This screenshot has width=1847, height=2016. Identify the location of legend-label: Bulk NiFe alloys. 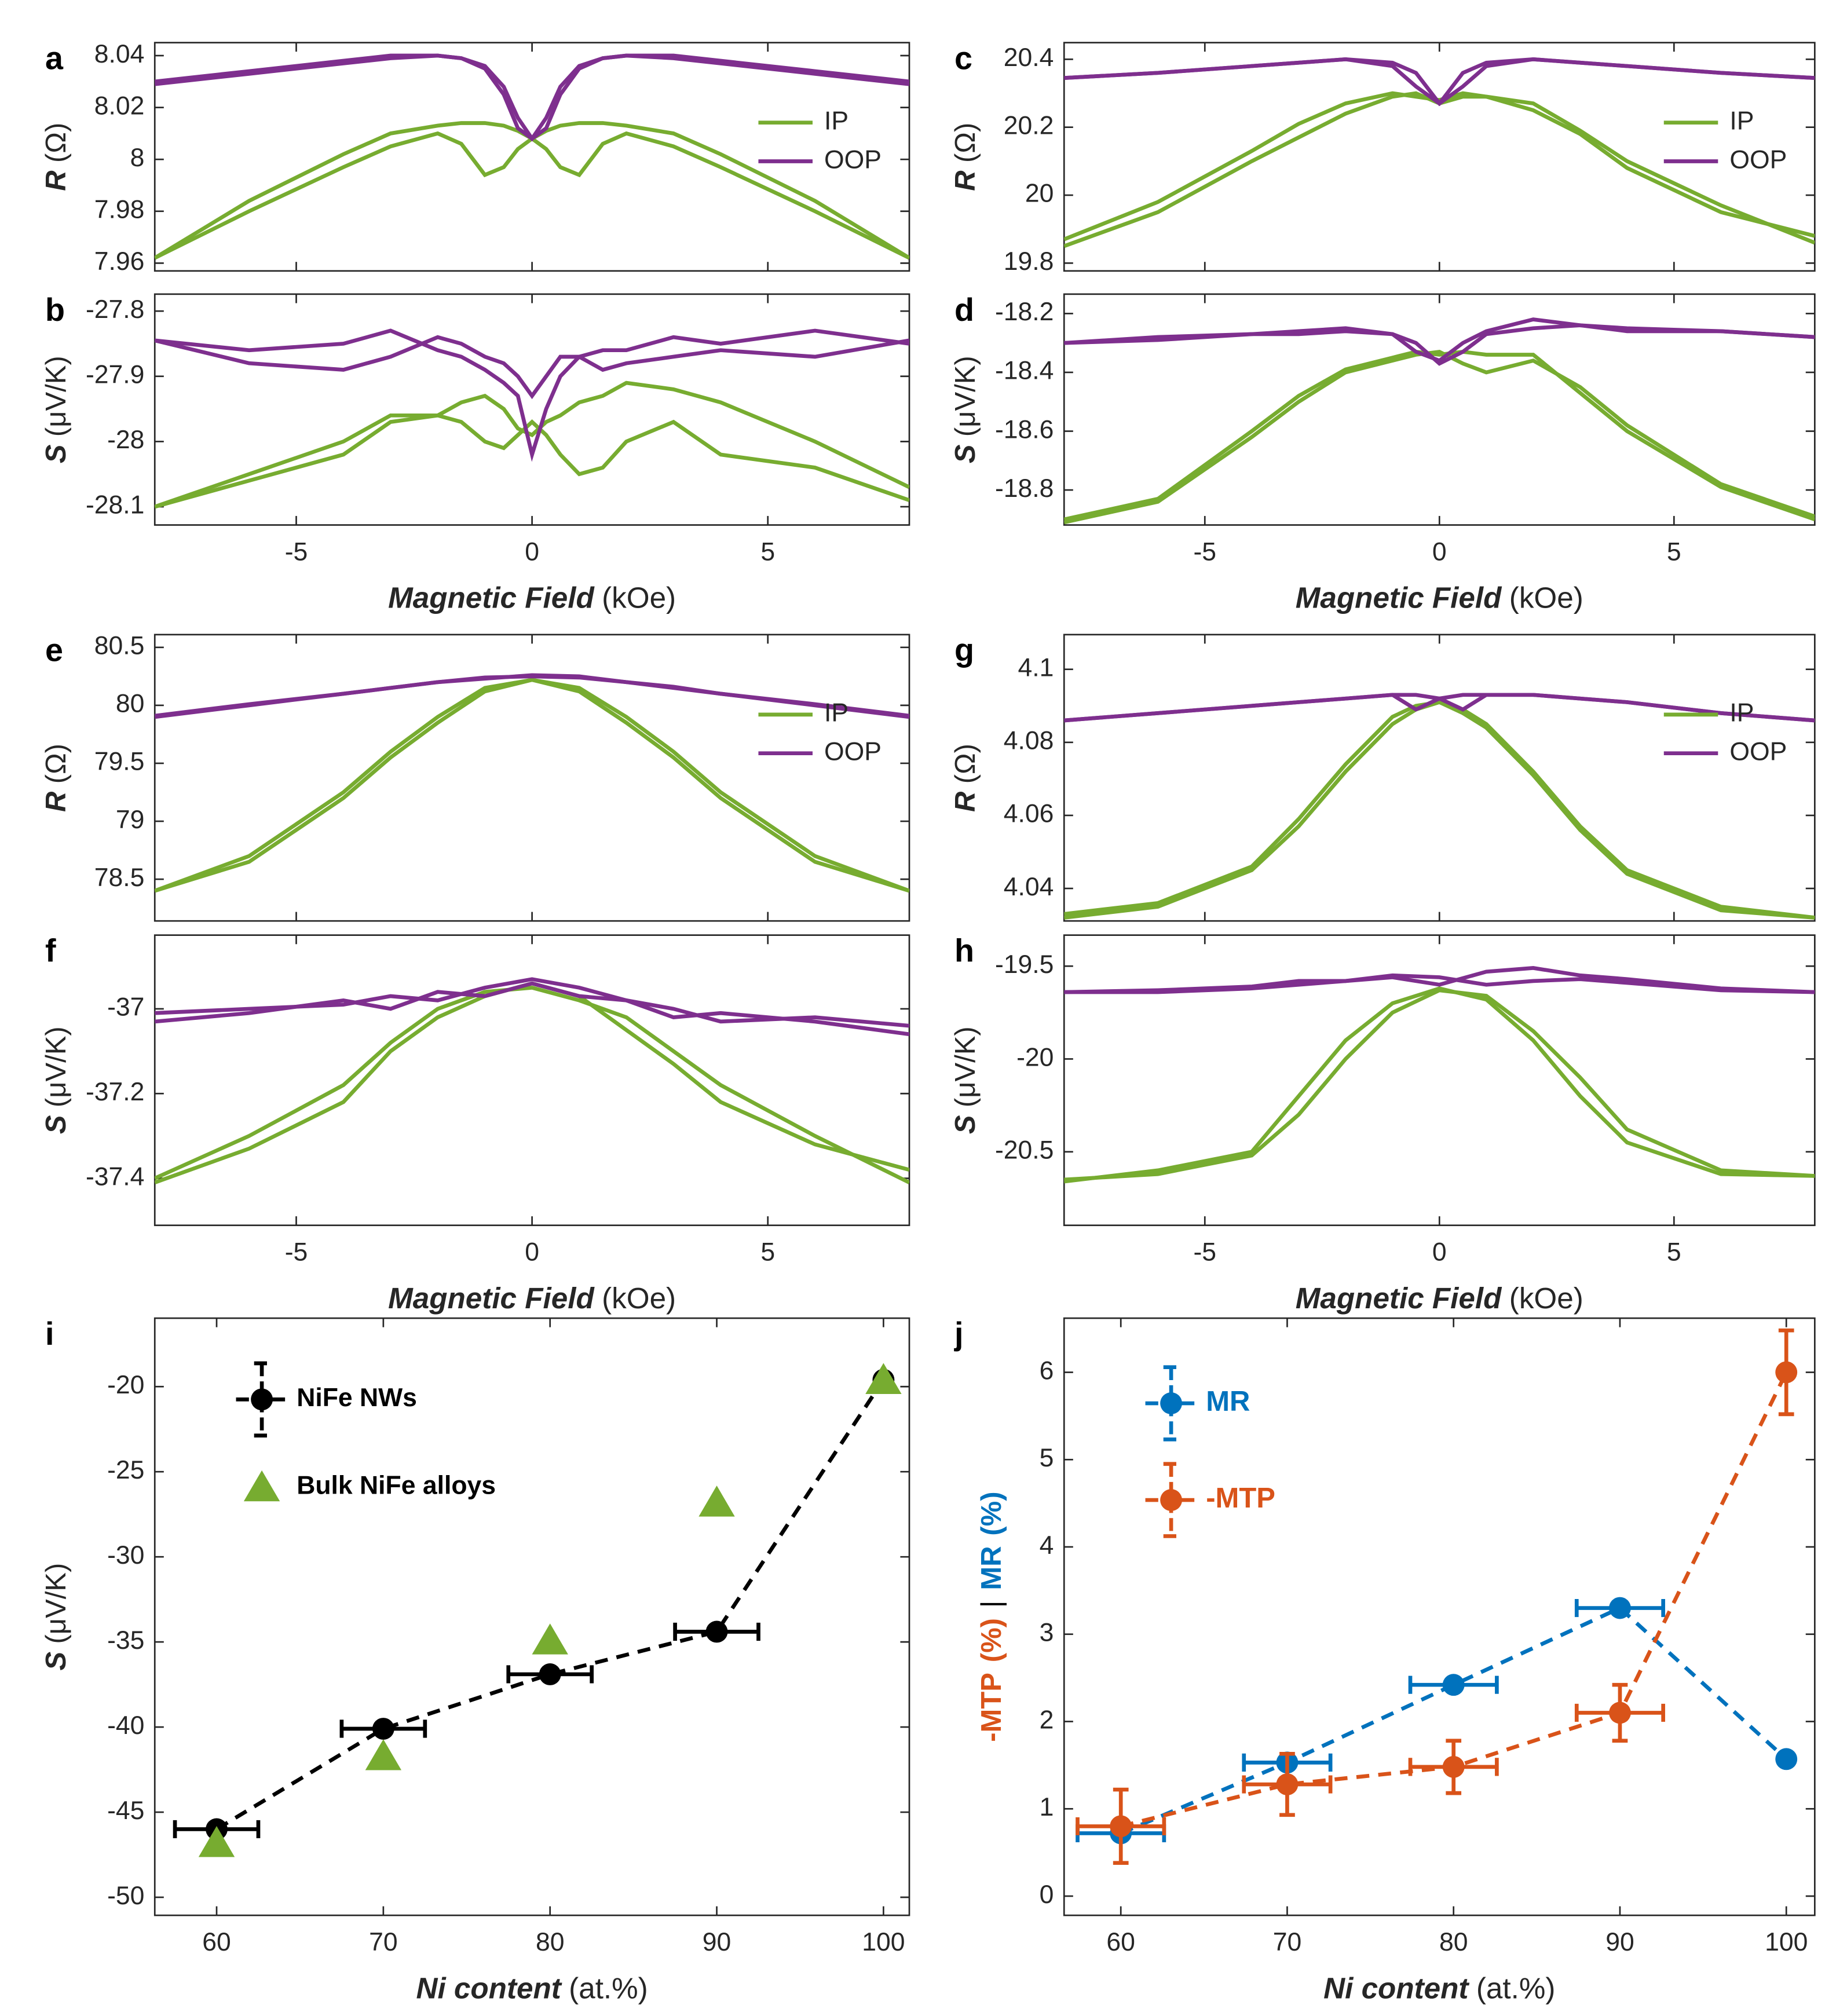
(396, 1486).